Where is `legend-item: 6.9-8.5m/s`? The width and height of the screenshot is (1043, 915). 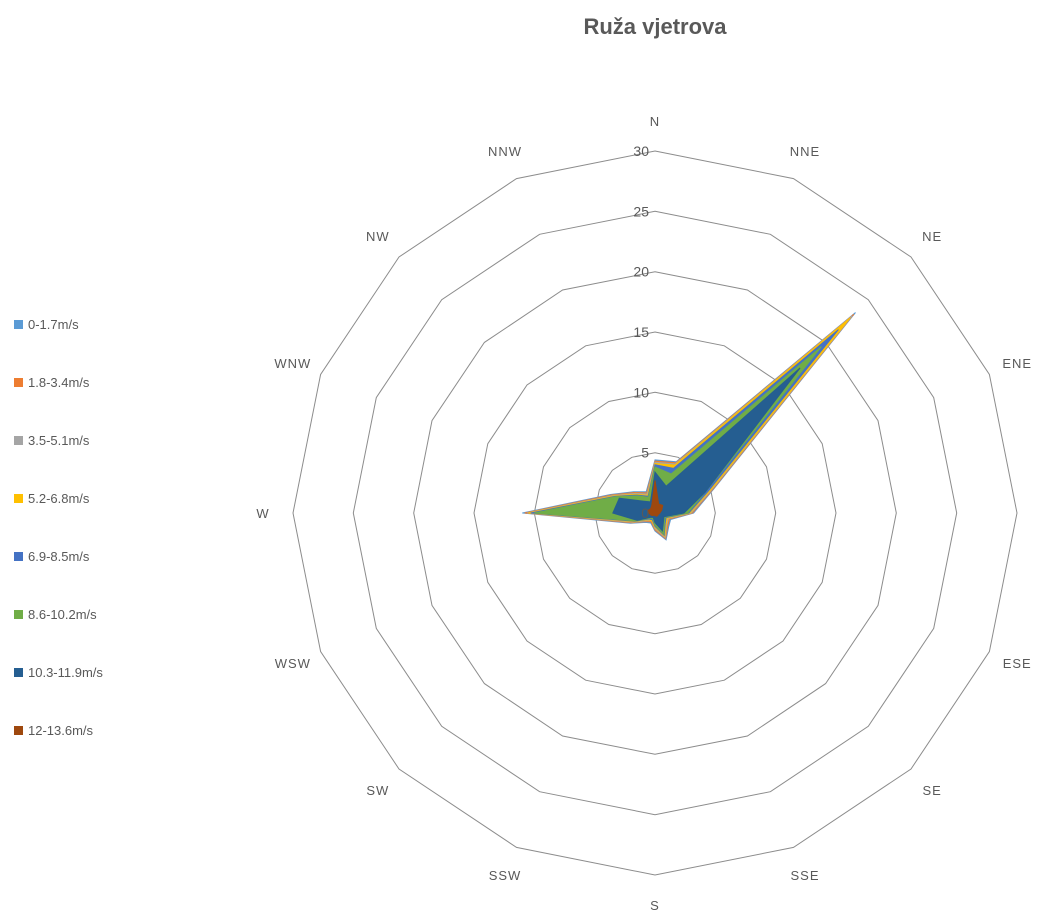
legend-item: 6.9-8.5m/s is located at coordinates (58, 556).